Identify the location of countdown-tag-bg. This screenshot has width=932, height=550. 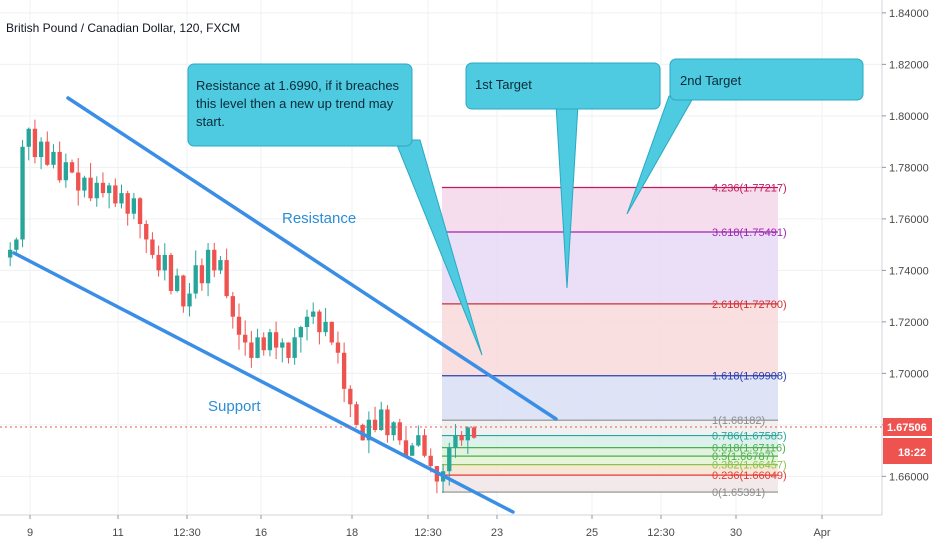
(907, 451).